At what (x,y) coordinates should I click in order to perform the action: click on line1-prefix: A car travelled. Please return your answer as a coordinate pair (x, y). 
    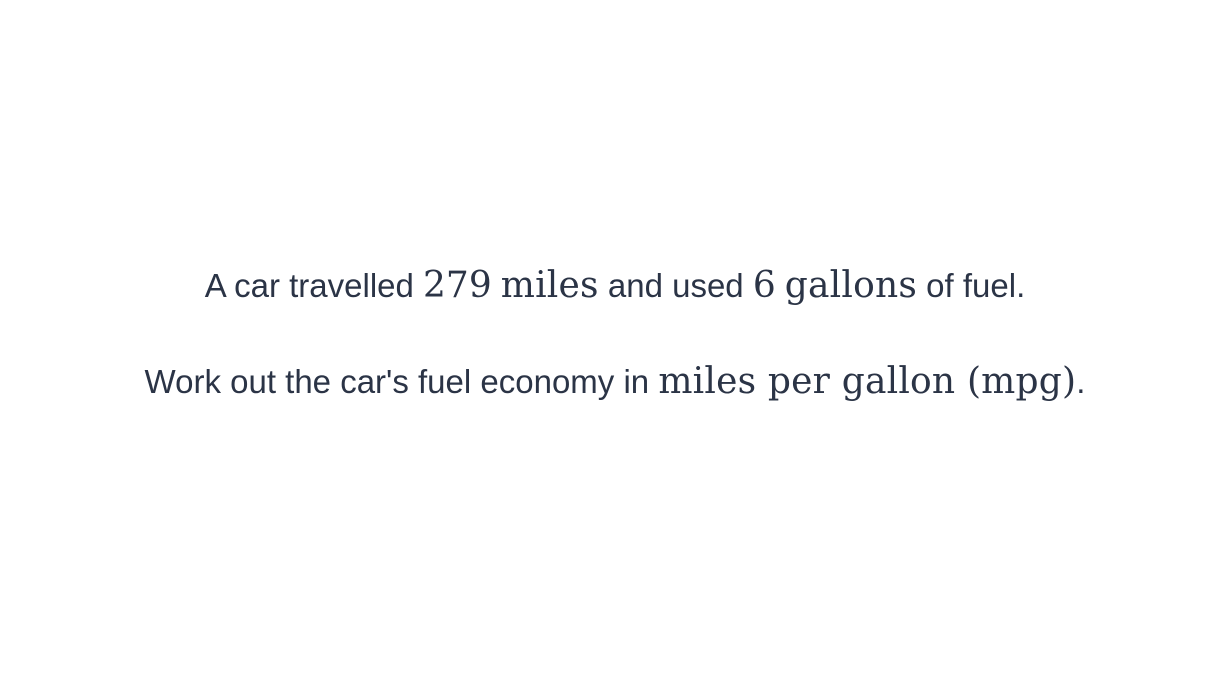
    Looking at the image, I should click on (314, 285).